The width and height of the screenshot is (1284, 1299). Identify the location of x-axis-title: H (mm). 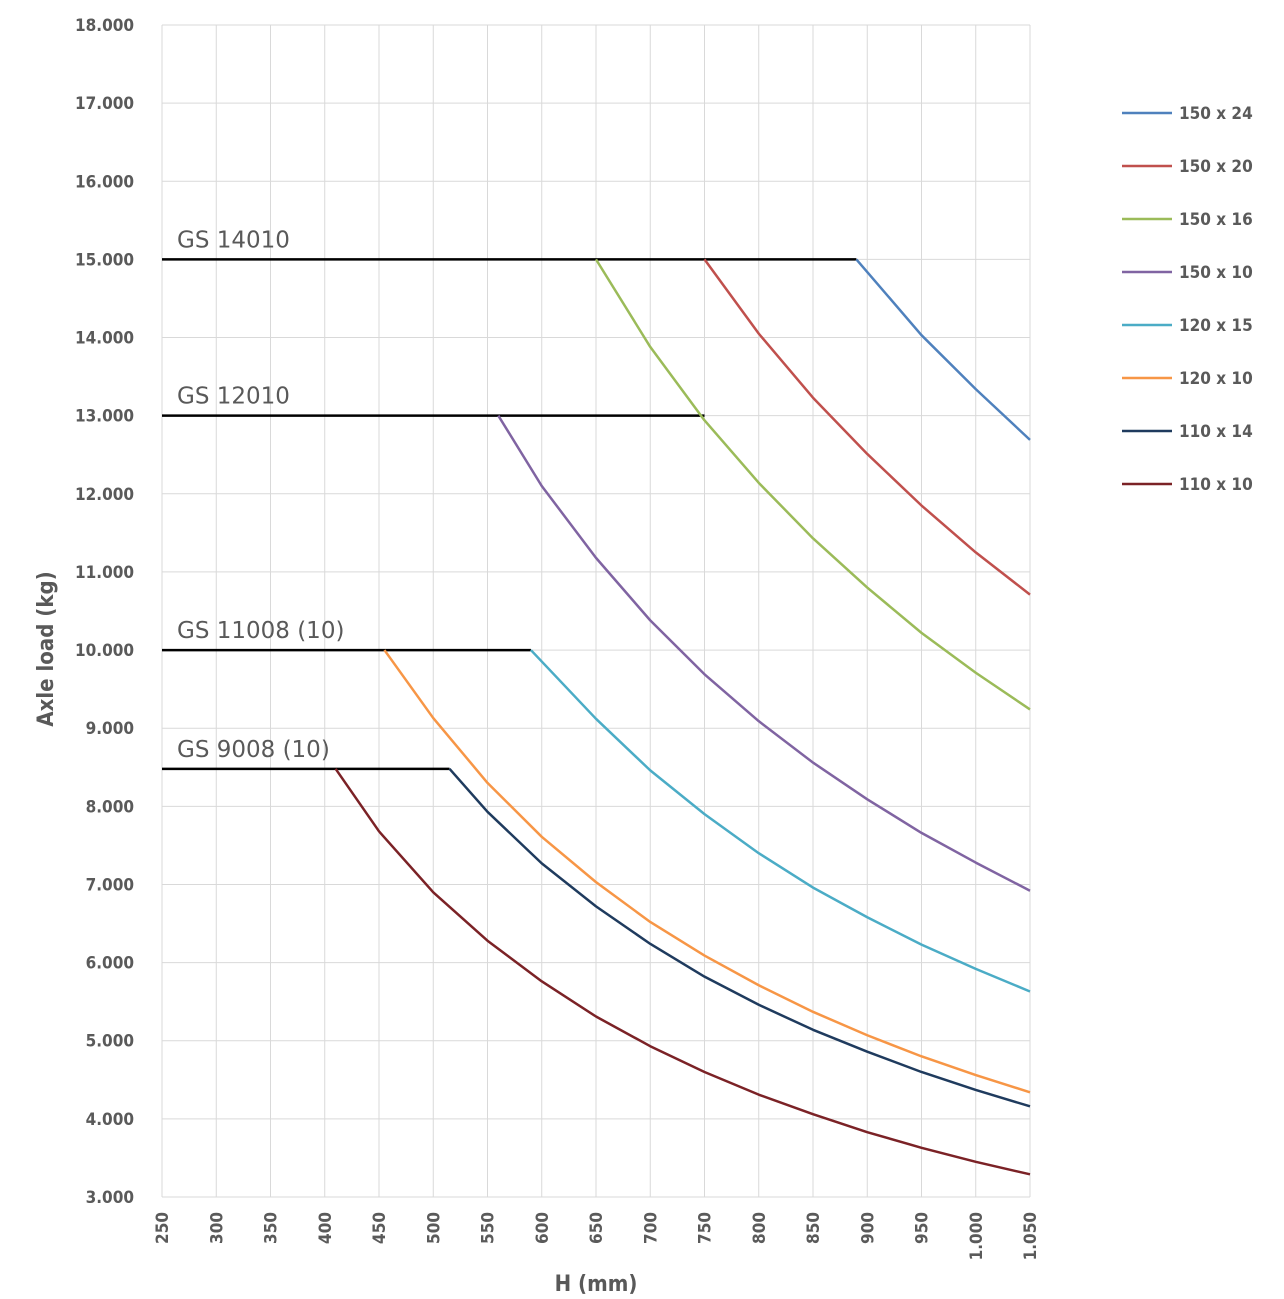
(596, 1284).